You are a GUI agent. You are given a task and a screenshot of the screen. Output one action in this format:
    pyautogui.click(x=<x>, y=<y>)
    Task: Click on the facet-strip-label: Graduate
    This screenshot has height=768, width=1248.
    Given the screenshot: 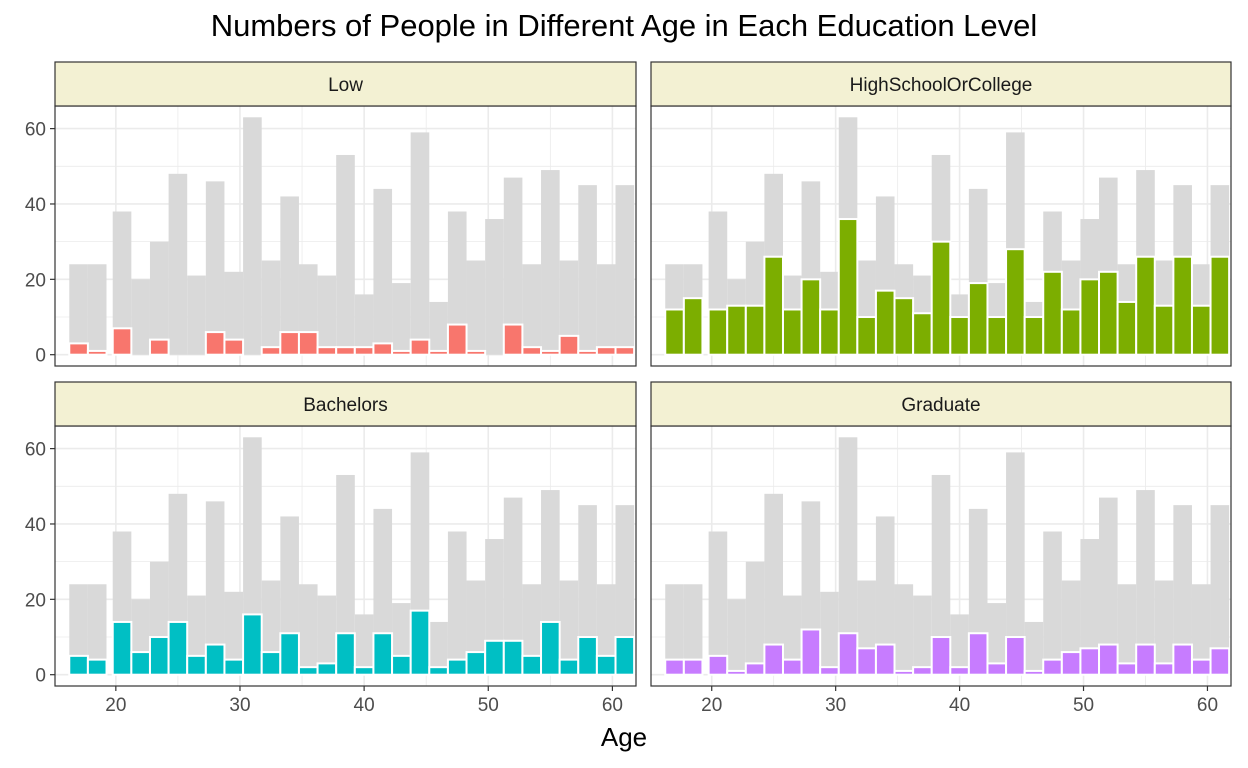 What is the action you would take?
    pyautogui.click(x=940, y=405)
    